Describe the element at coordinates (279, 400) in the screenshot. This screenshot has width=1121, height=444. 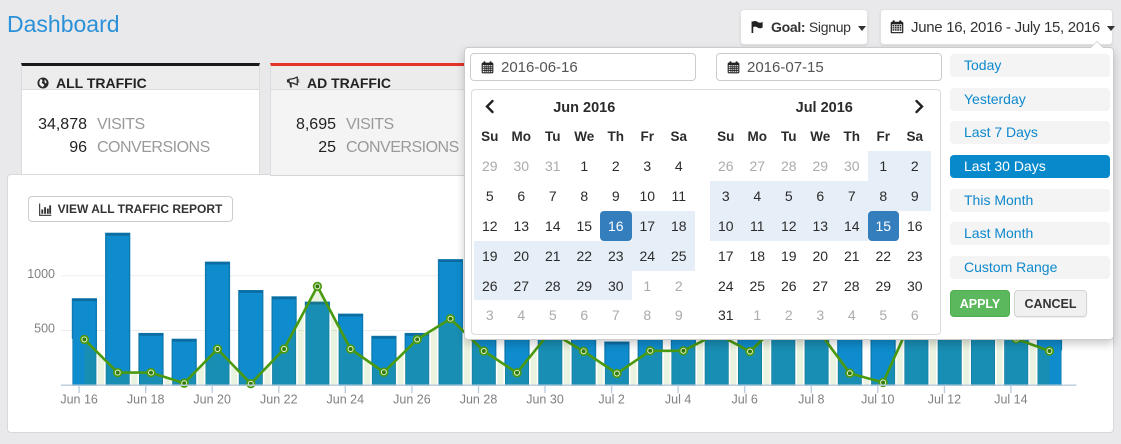
I see `svg-text: Jun 22` at that location.